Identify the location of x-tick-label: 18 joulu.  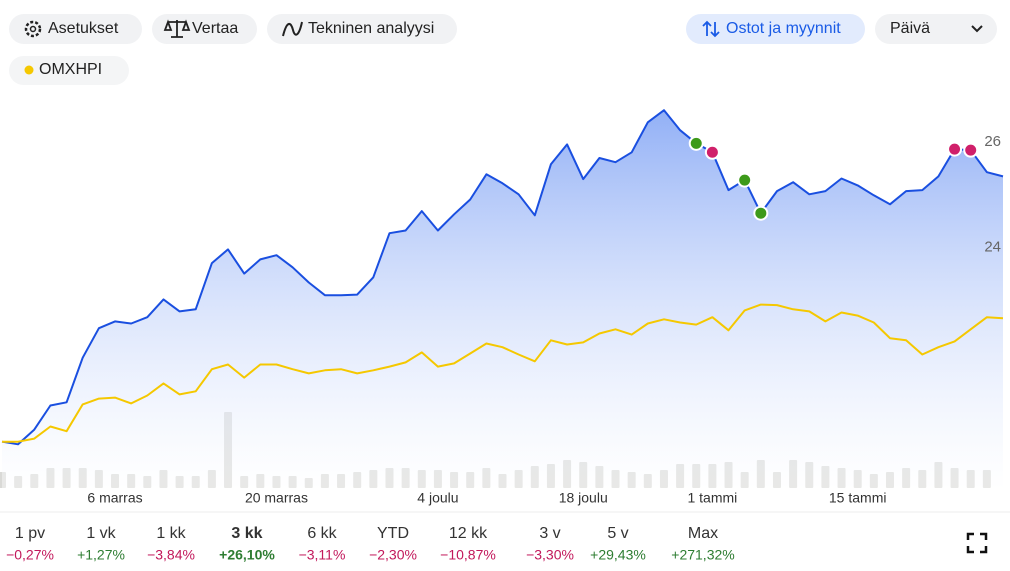
(583, 498).